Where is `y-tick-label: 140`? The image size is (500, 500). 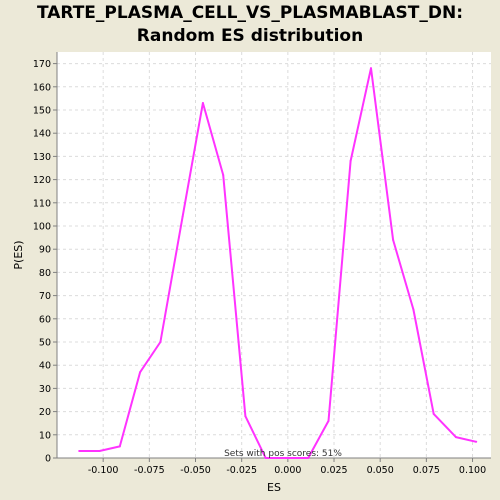
y-tick-label: 140 is located at coordinates (42, 134).